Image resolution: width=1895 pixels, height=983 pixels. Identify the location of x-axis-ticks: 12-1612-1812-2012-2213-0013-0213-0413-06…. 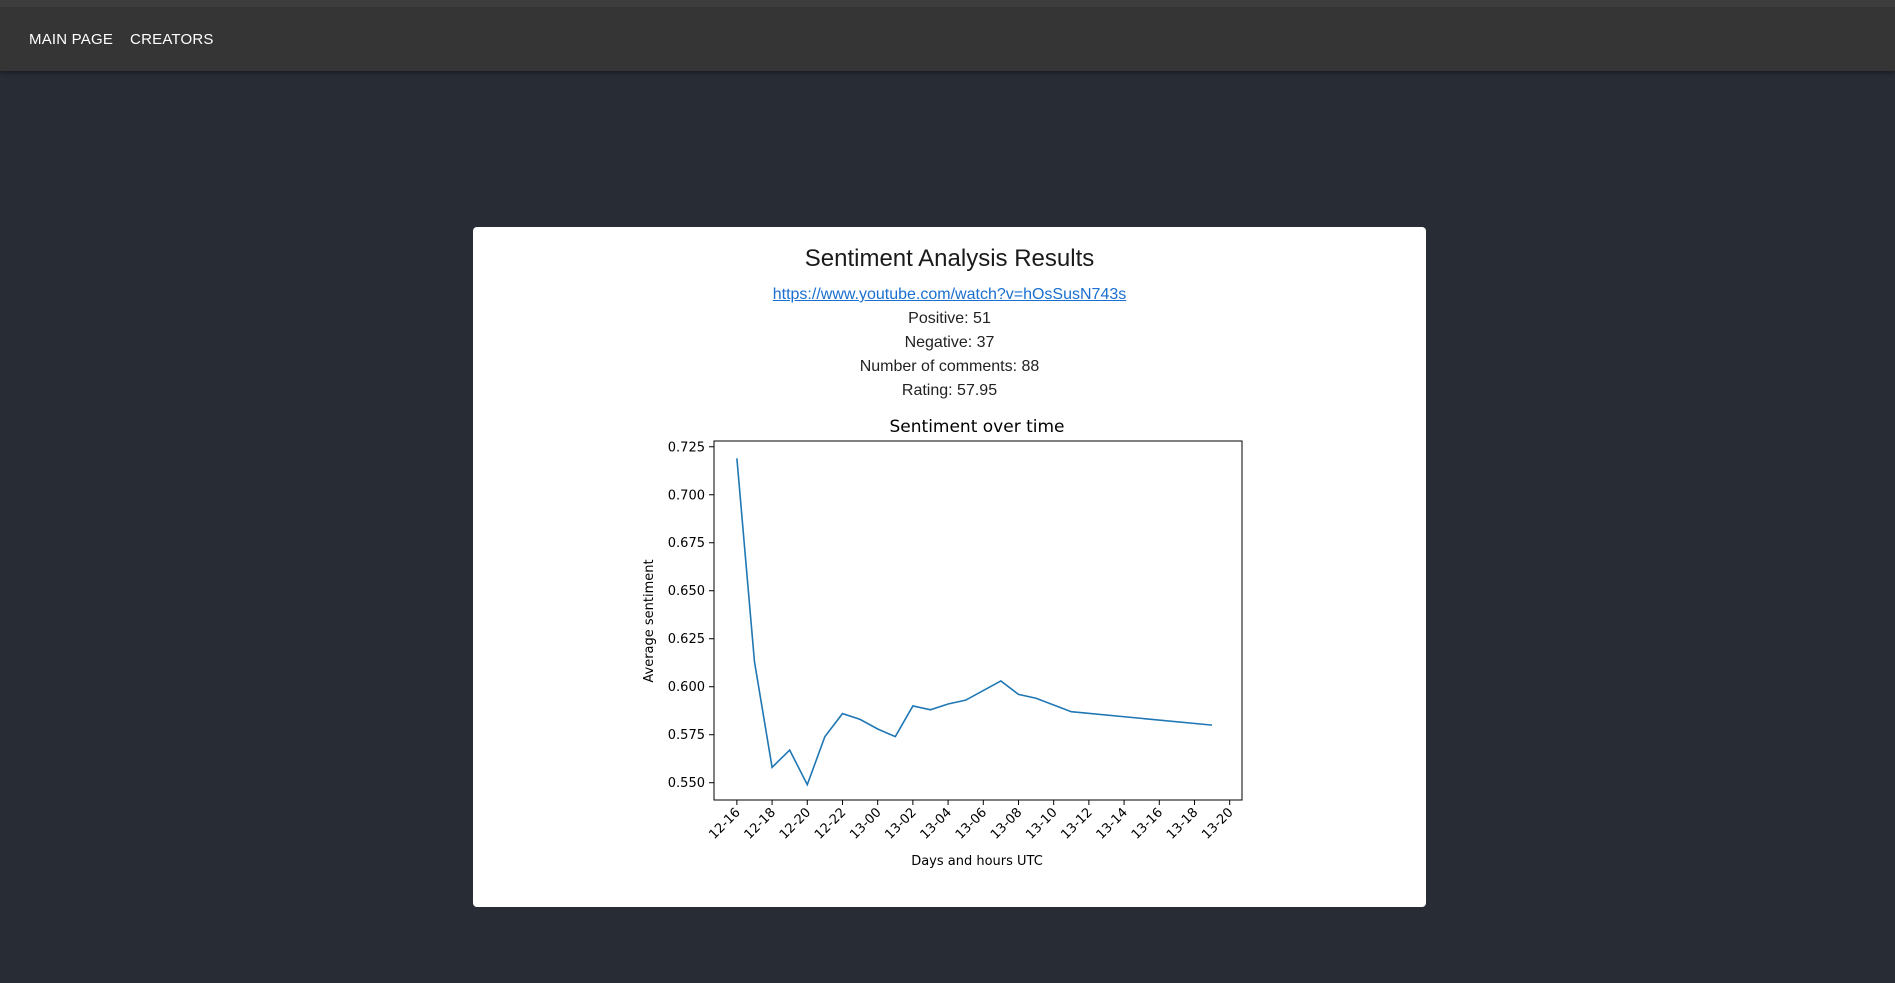
(971, 821).